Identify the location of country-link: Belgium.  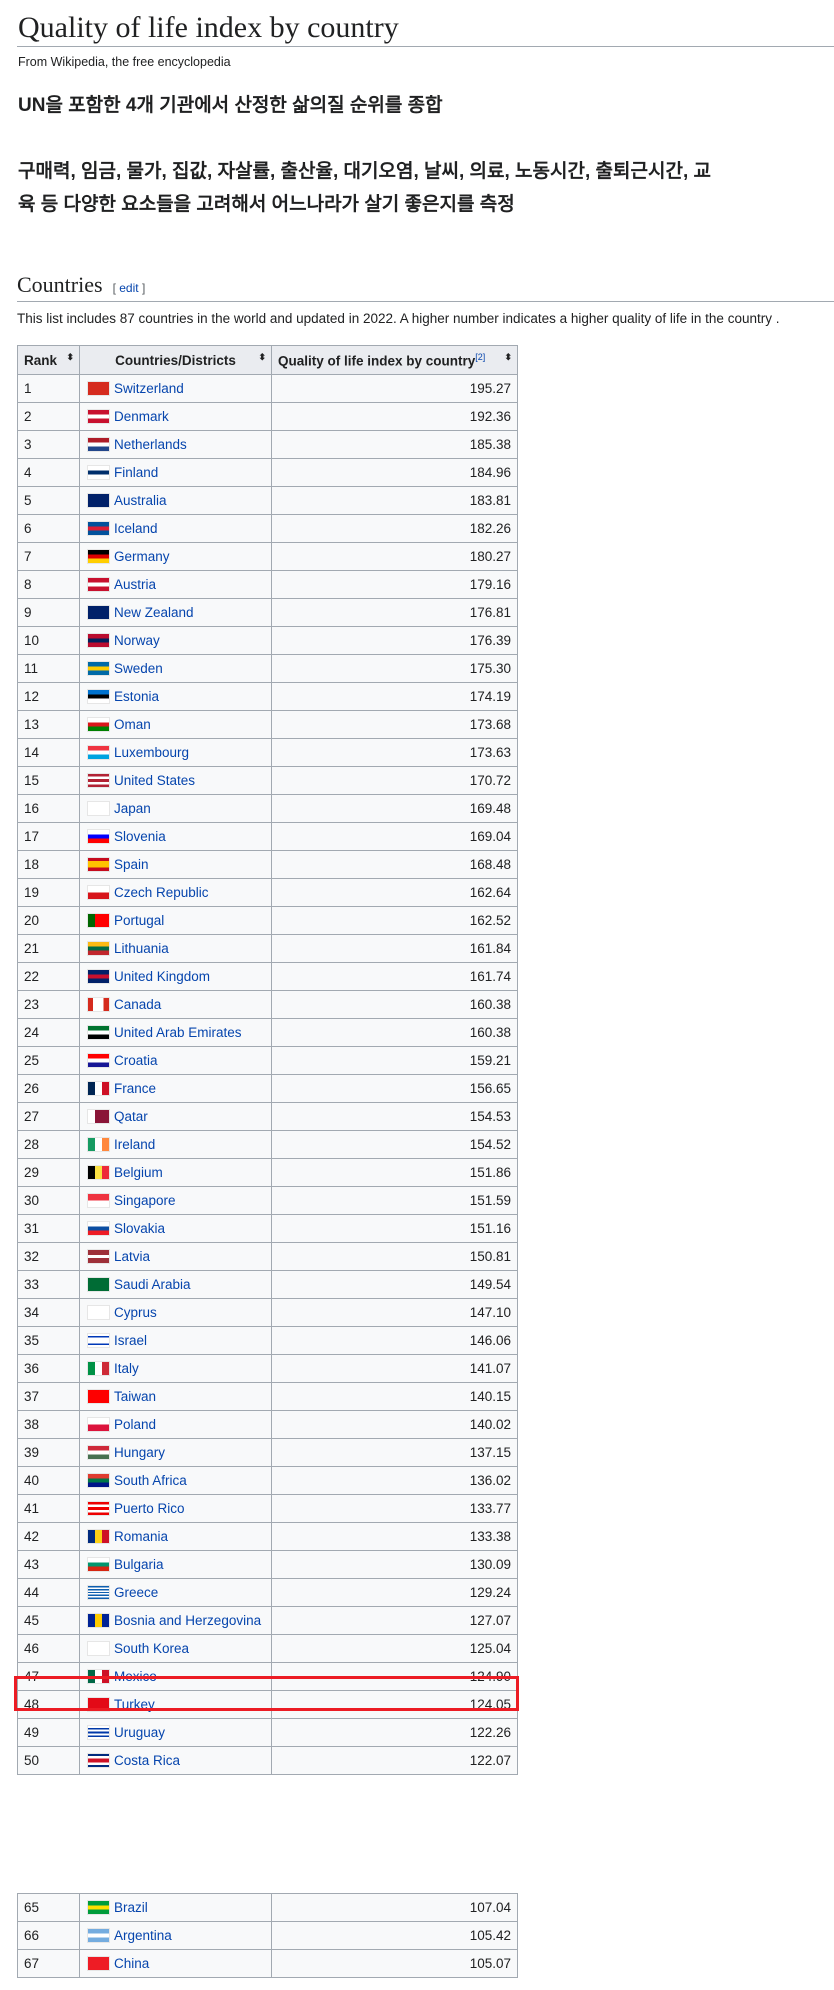
(138, 1172).